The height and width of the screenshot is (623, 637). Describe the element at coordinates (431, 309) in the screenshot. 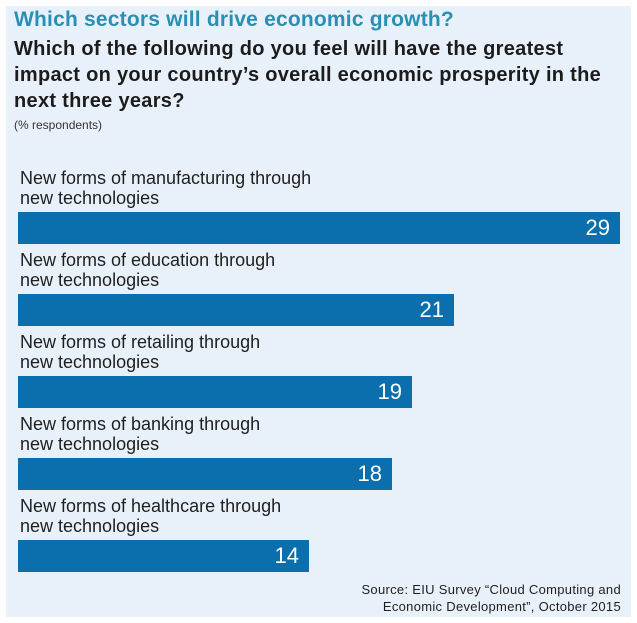

I see `bar-value-label: 21` at that location.